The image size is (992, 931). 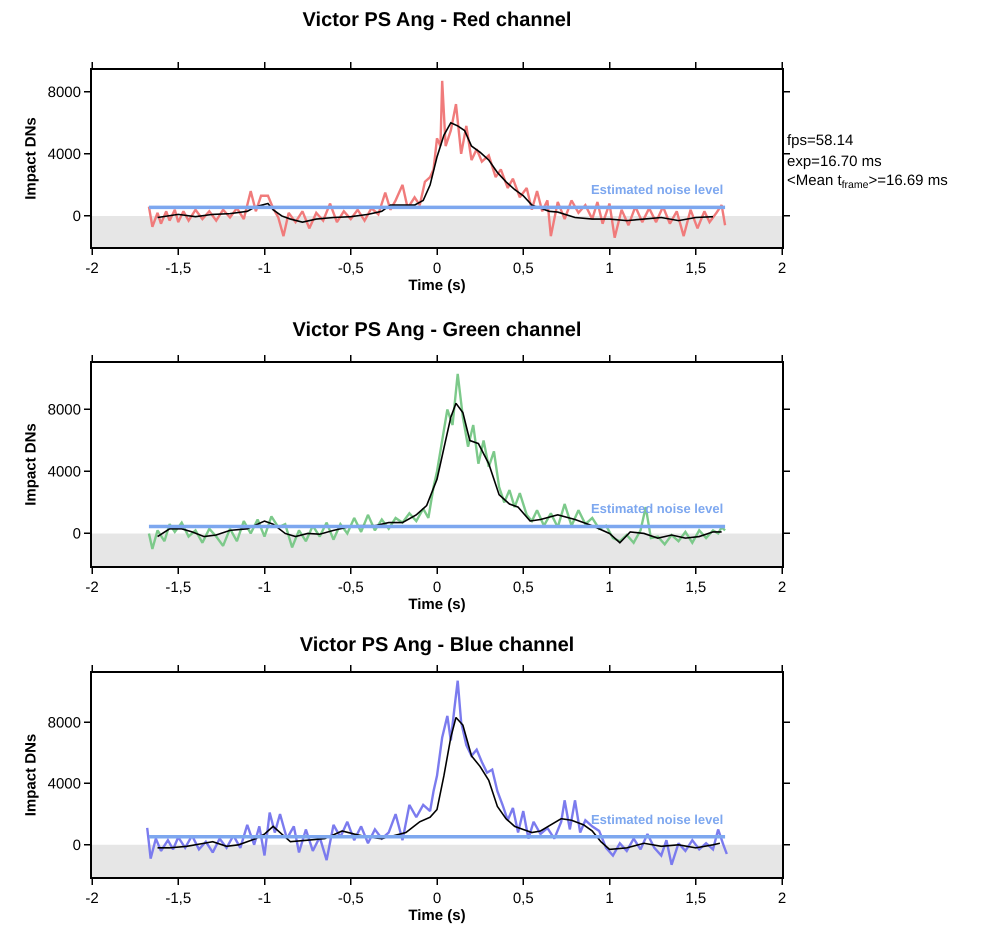 I want to click on chart-title: Victor PS Ang - Red channel, so click(x=437, y=20).